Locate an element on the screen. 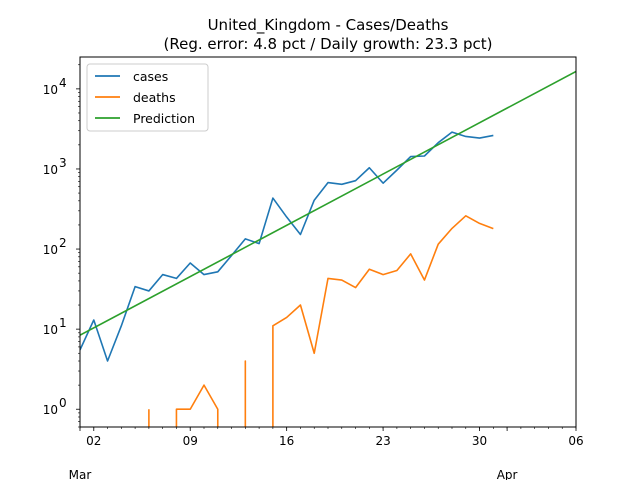 This screenshot has height=480, width=640. y-tick-exponent: 1 is located at coordinates (63, 323).